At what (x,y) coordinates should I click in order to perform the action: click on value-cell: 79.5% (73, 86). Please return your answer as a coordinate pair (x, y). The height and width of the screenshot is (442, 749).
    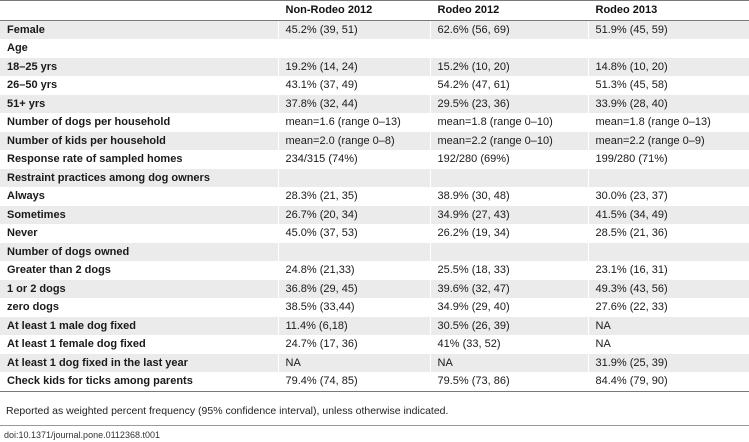
    Looking at the image, I should click on (508, 382).